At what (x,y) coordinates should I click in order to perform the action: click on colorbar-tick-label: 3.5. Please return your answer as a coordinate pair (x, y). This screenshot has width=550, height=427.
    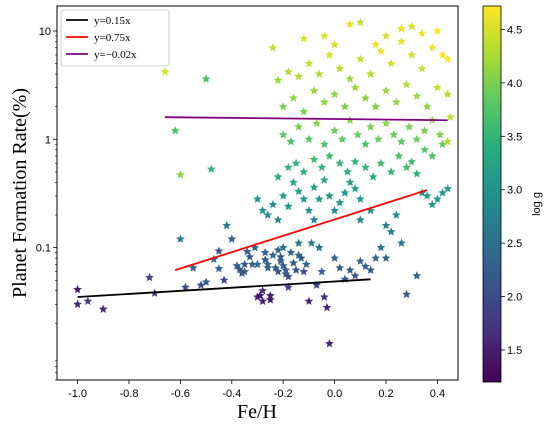
    Looking at the image, I should click on (514, 137).